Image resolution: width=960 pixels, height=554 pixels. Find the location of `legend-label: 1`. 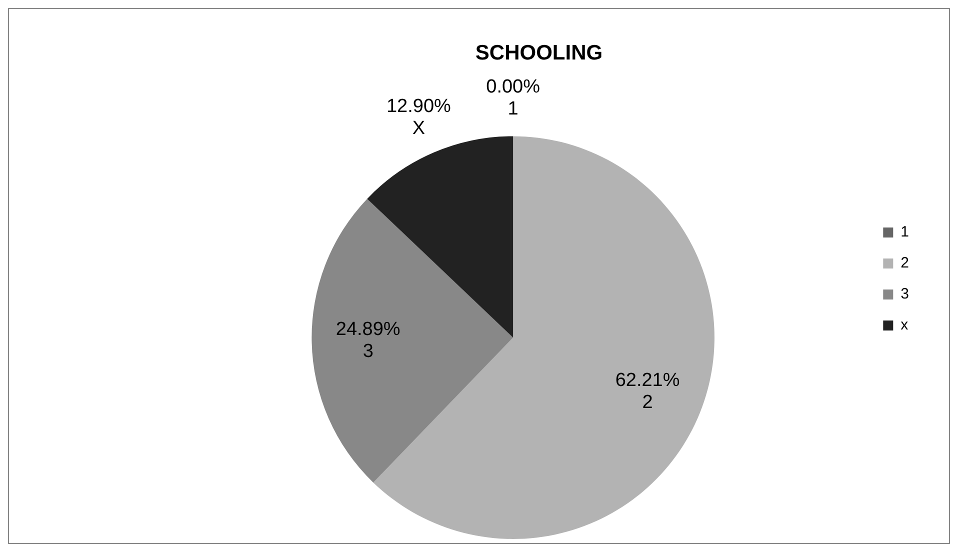

legend-label: 1 is located at coordinates (904, 232).